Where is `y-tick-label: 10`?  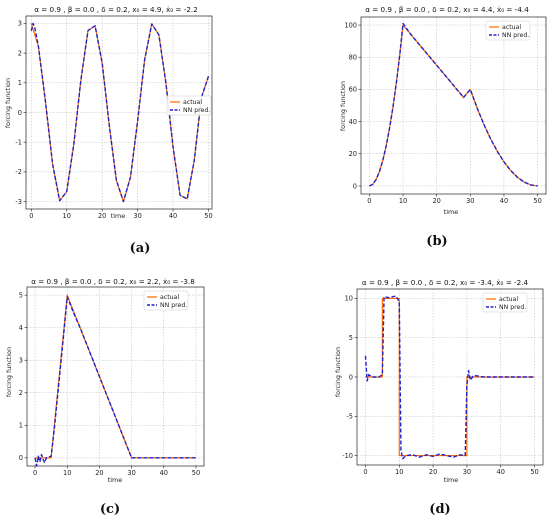
y-tick-label: 10 is located at coordinates (349, 299).